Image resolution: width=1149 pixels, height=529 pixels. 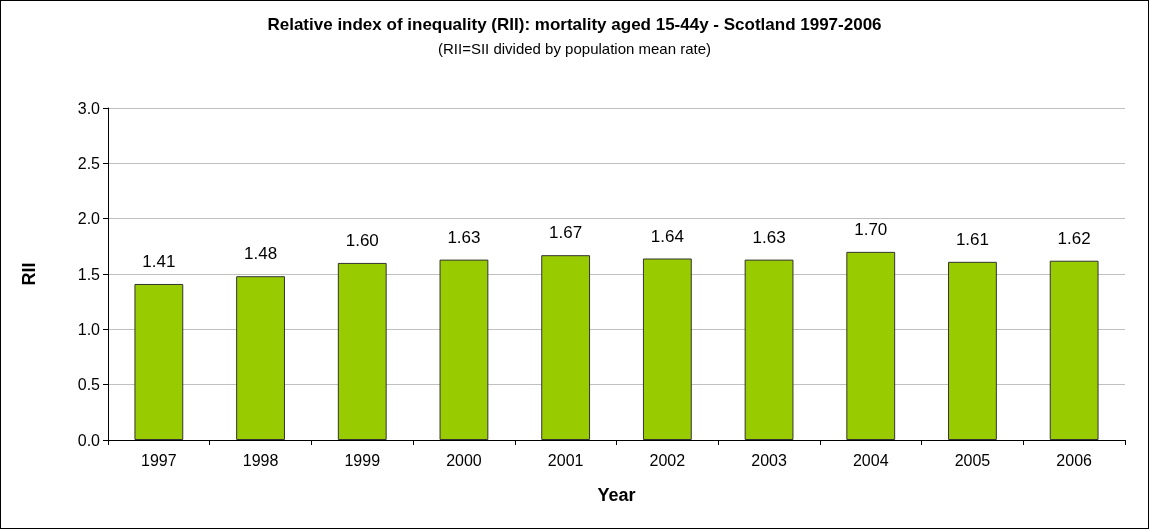 What do you see at coordinates (159, 261) in the screenshot?
I see `data-label: 1.41` at bounding box center [159, 261].